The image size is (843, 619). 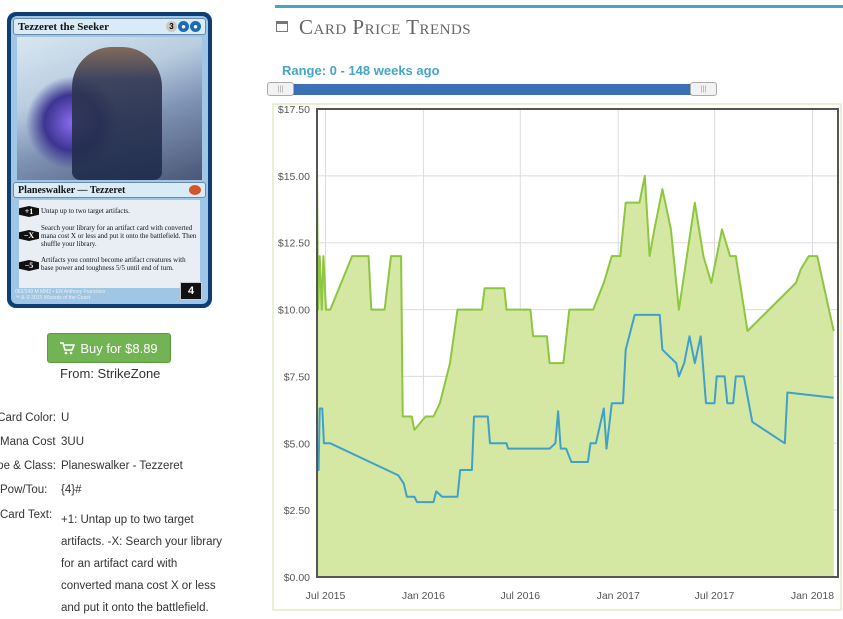 What do you see at coordinates (520, 596) in the screenshot?
I see `x-tick-label: Jul 2016` at bounding box center [520, 596].